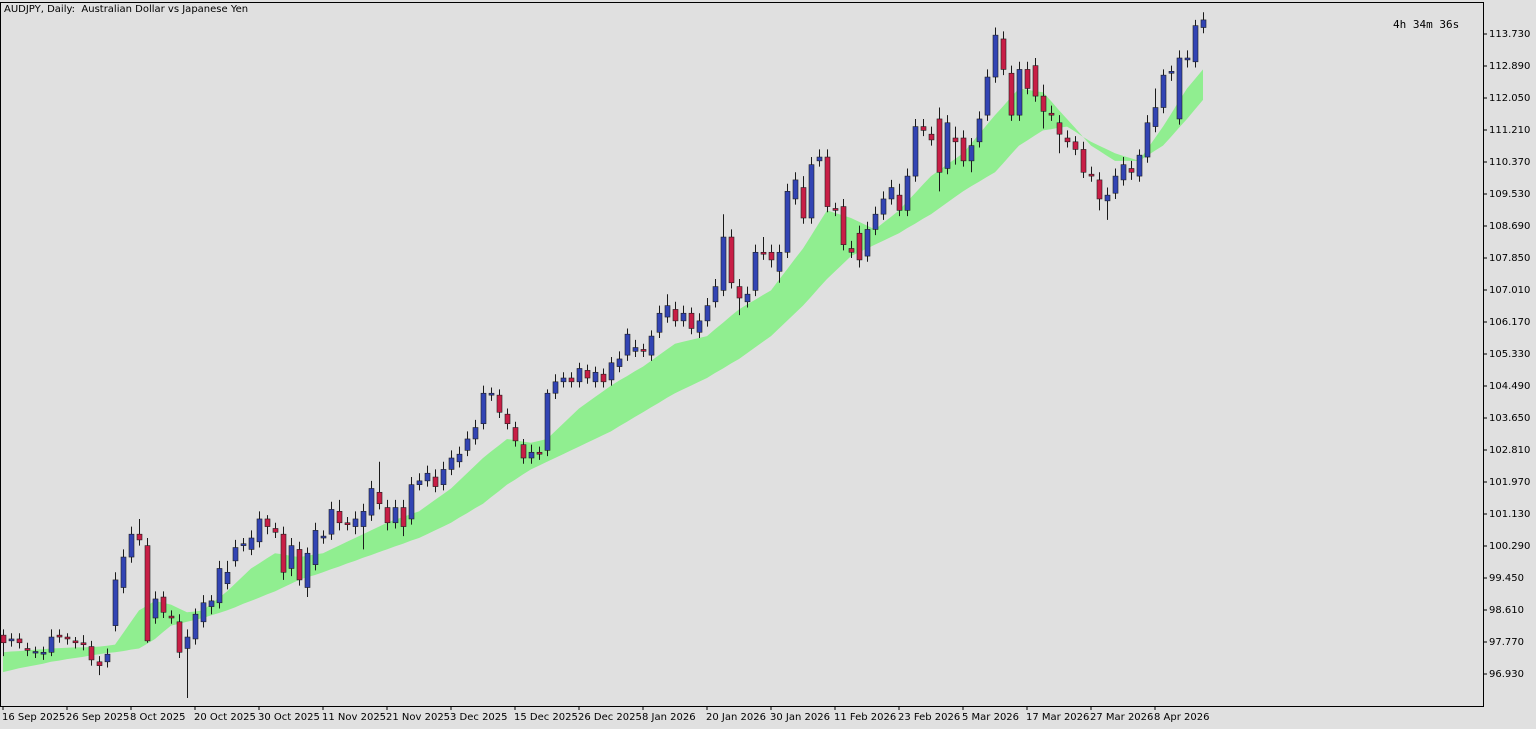  Describe the element at coordinates (1506, 674) in the screenshot. I see `y-tick-label: 96.930` at that location.